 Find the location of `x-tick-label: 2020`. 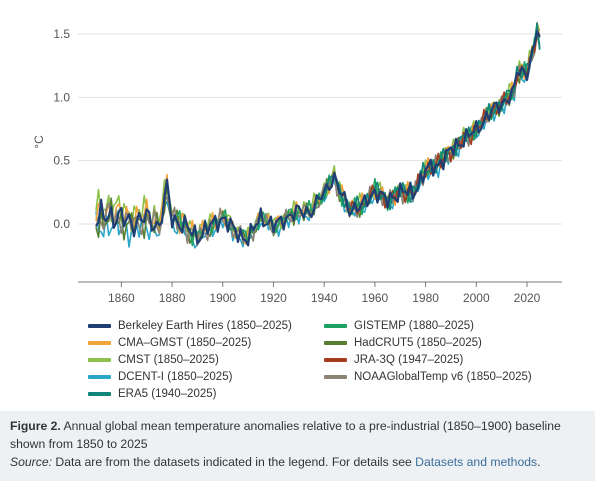

x-tick-label: 2020 is located at coordinates (527, 298).